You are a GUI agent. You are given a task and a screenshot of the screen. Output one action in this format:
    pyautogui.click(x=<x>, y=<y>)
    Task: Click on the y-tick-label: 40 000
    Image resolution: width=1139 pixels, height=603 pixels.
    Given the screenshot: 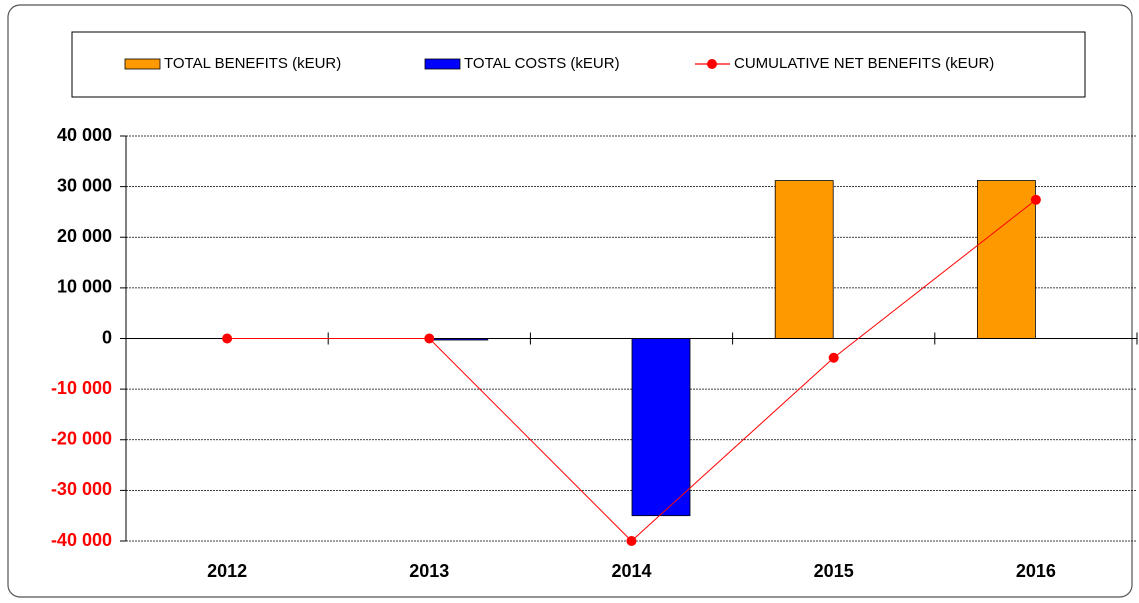 What is the action you would take?
    pyautogui.click(x=84, y=135)
    